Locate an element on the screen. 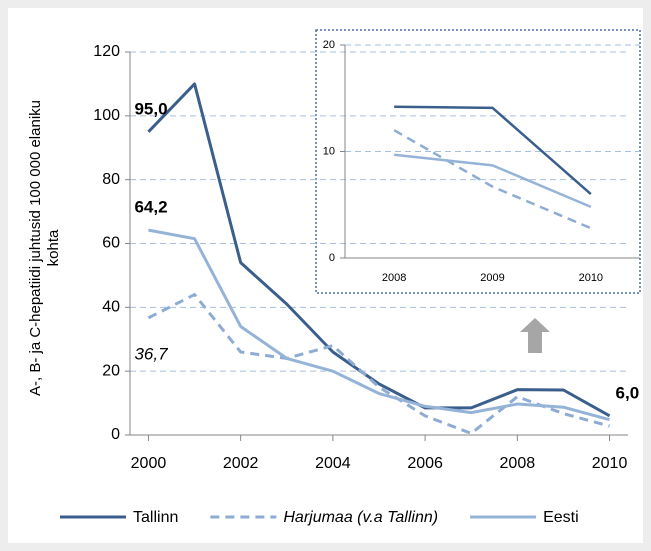  x-tick-label: 2000 is located at coordinates (149, 463).